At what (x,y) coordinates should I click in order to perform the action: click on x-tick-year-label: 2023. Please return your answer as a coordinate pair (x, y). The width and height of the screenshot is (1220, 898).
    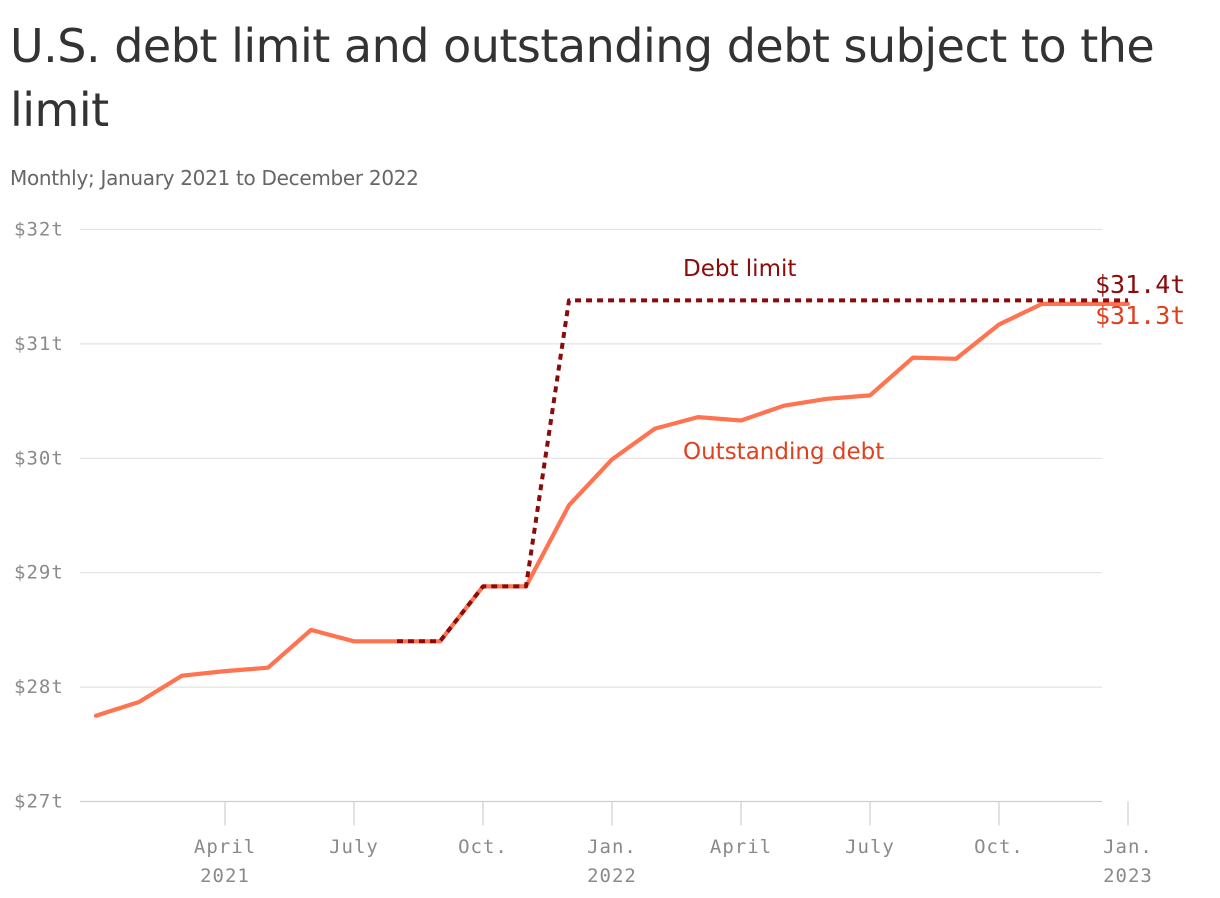
    Looking at the image, I should click on (1128, 876).